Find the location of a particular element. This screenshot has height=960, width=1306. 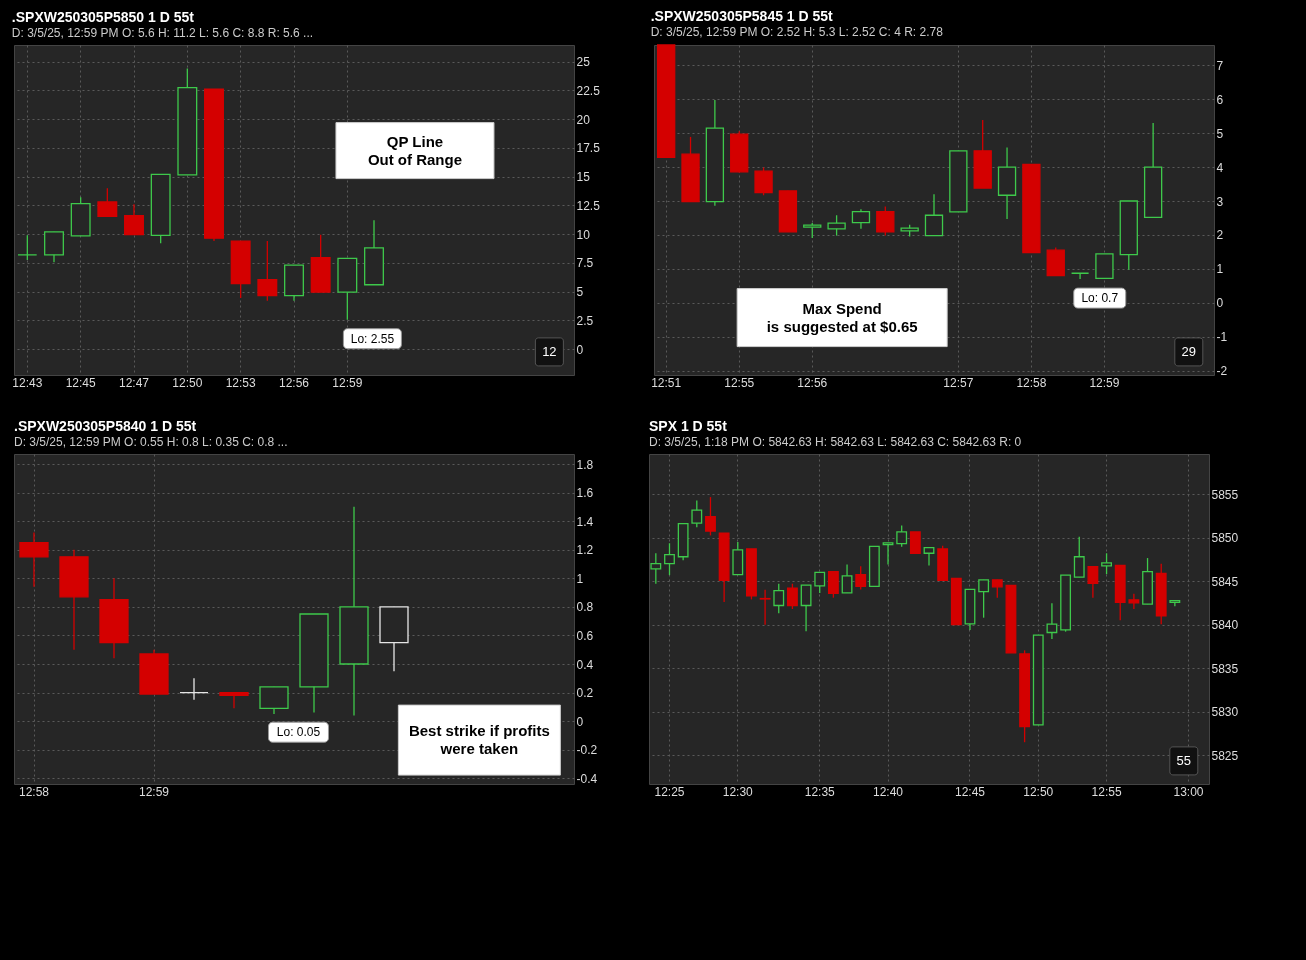

y-tick-label: 5830 is located at coordinates (1225, 712).